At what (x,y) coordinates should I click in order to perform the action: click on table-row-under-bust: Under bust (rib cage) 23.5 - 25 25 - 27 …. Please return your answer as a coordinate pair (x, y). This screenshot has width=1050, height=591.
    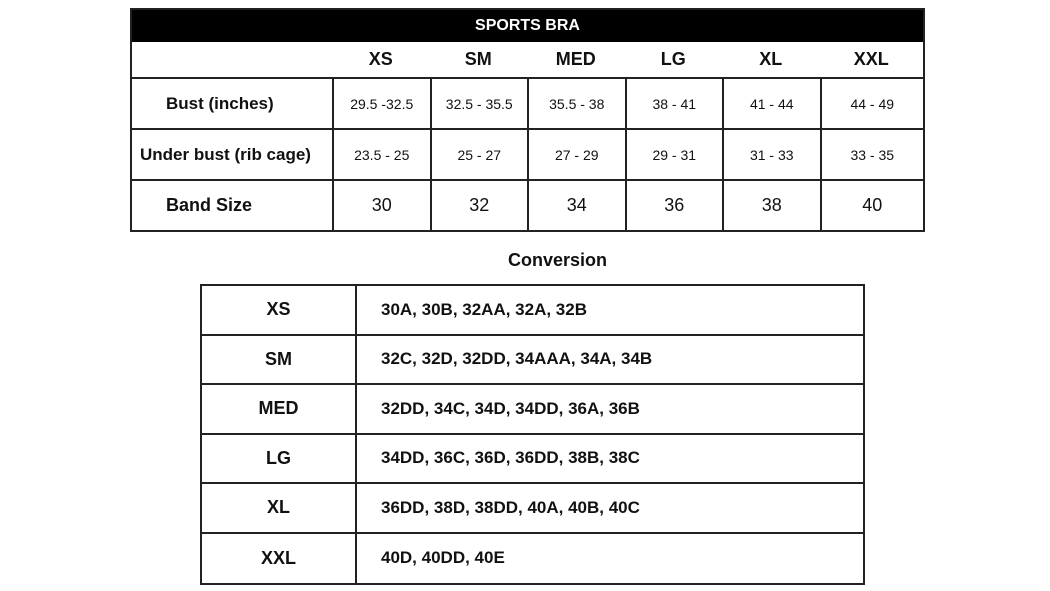
    Looking at the image, I should click on (527, 155).